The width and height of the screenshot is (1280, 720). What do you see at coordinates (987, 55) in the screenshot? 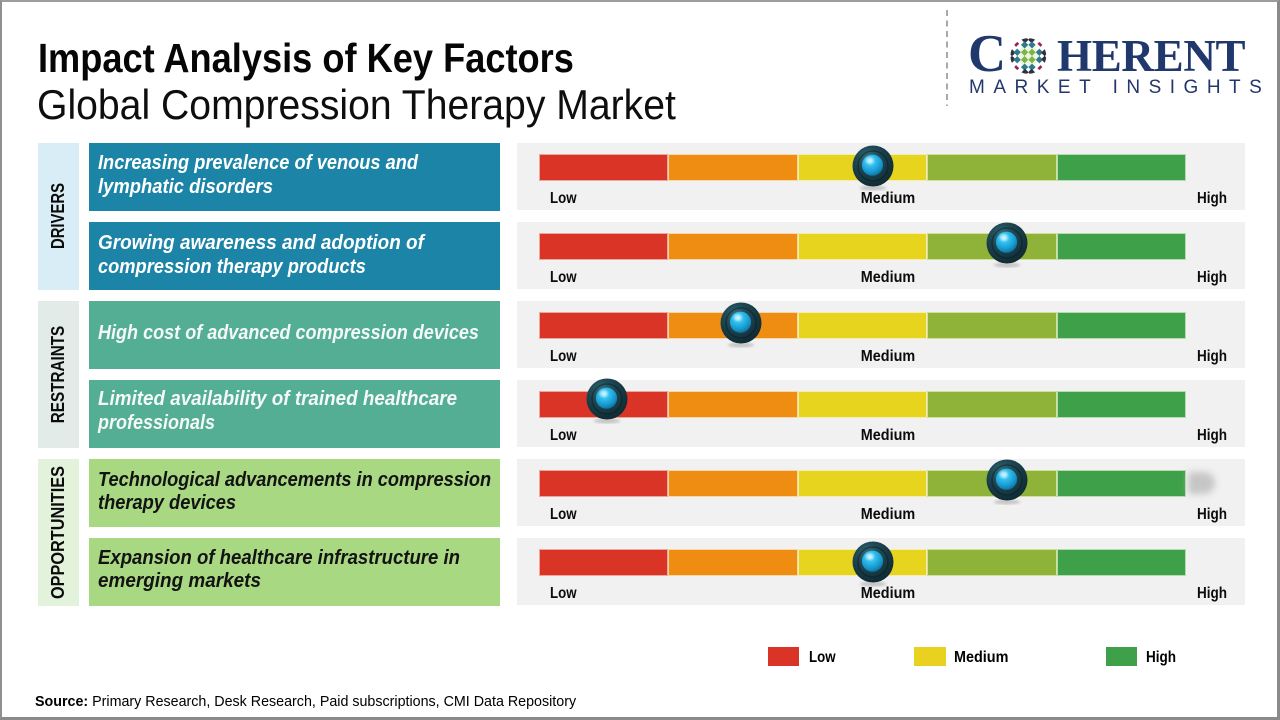
I see `svg-text: C` at bounding box center [987, 55].